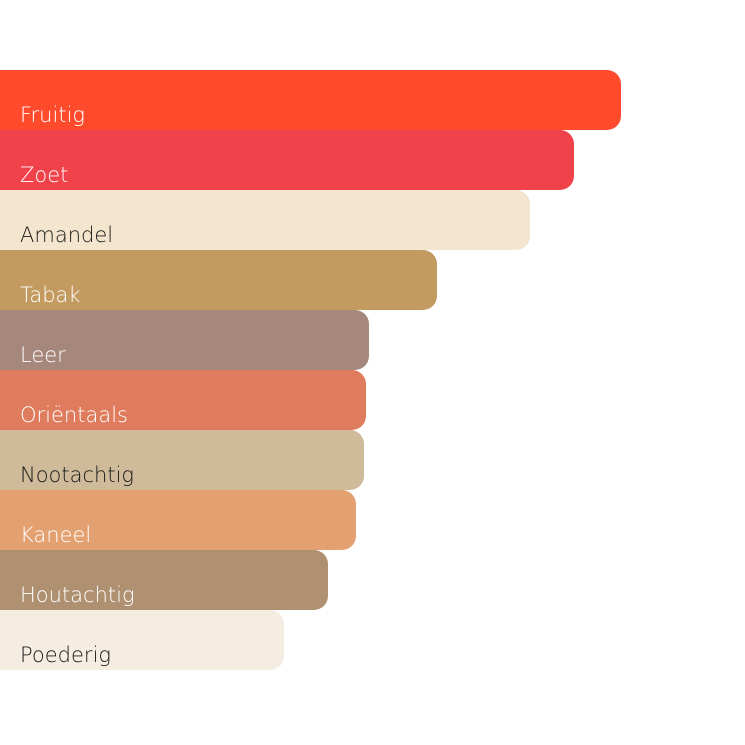  What do you see at coordinates (74, 415) in the screenshot?
I see `bar-label: Oriëntaals` at bounding box center [74, 415].